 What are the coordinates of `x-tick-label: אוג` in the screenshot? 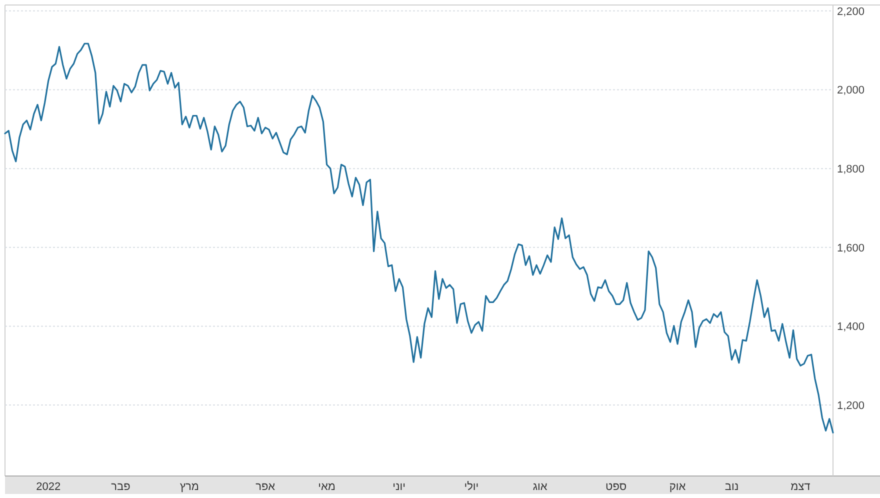 It's located at (540, 487).